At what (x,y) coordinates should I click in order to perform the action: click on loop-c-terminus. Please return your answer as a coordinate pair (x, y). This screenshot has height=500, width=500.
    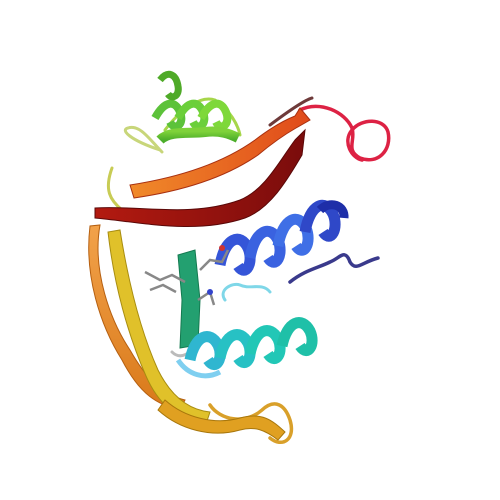
    Looking at the image, I should click on (344, 133).